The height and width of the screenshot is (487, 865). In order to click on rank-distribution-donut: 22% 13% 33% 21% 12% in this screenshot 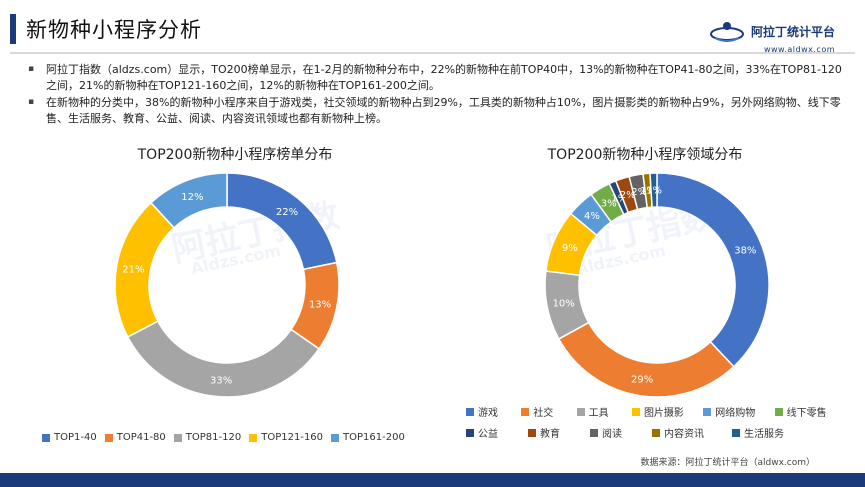, I will do `click(227, 285)`.